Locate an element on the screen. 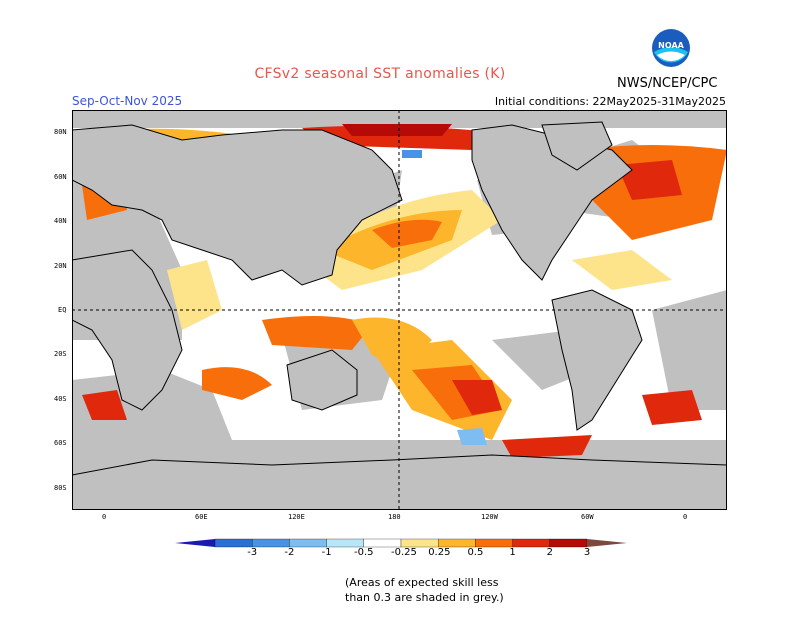 This screenshot has width=800, height=618. lat-label: 80S is located at coordinates (60, 488).